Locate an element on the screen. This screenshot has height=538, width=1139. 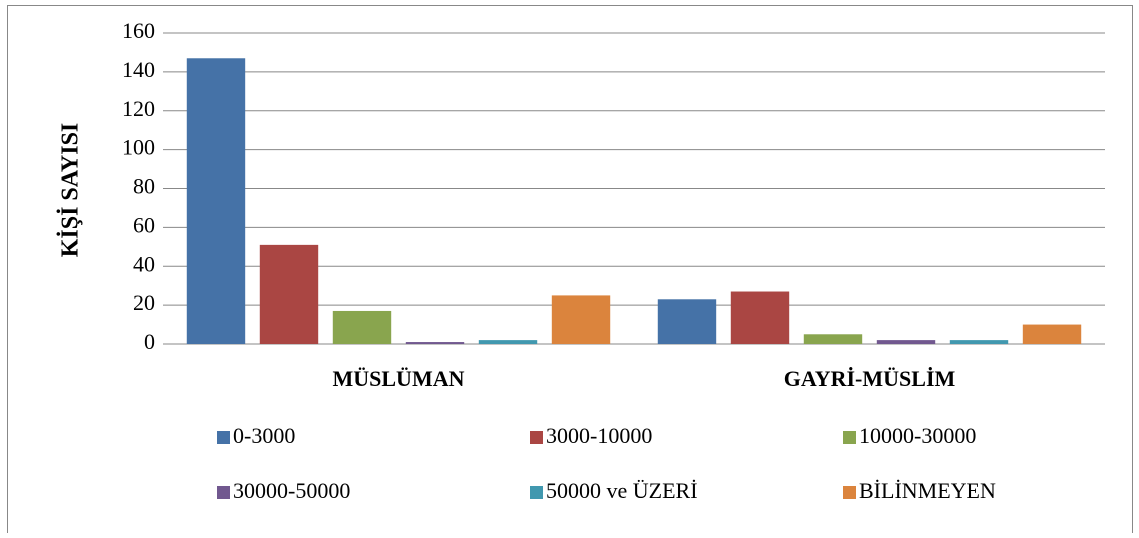
legend-label: 10000-30000 is located at coordinates (917, 435).